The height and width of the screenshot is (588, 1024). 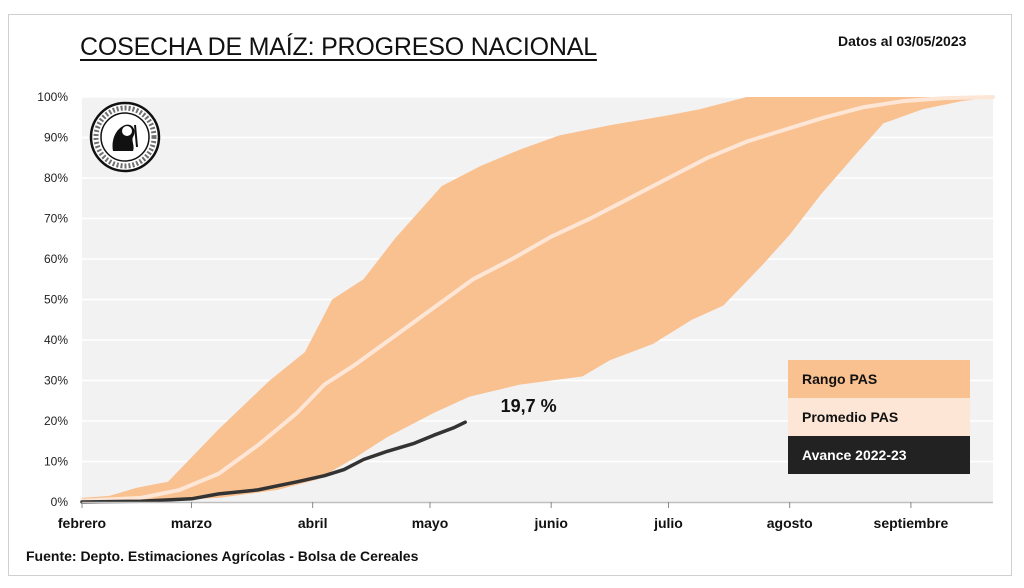 I want to click on y-tick-label: 30%, so click(x=56, y=381).